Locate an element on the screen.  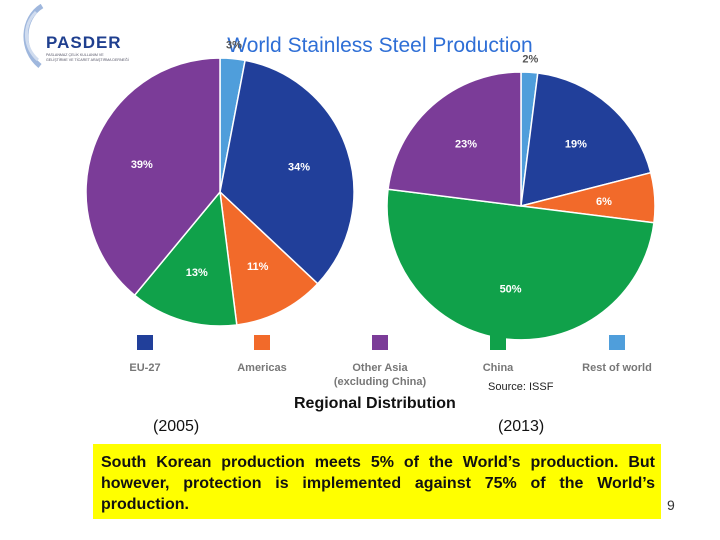
legend-label-rest-of-world: Rest of world is located at coordinates (617, 368).